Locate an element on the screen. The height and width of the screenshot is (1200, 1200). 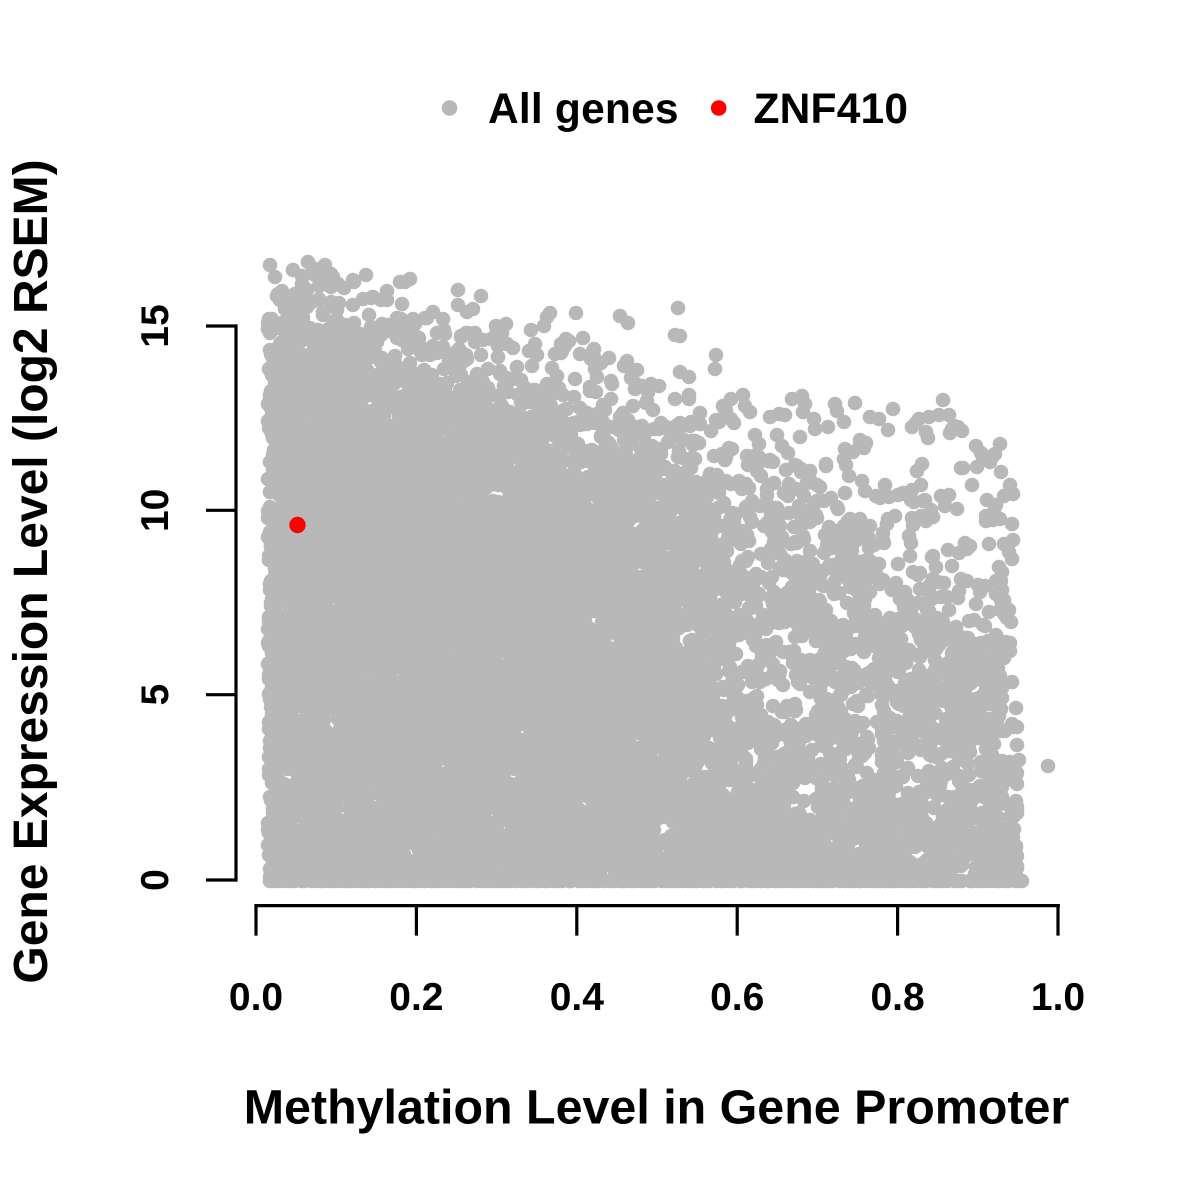
svg-text: 10 is located at coordinates (155, 510).